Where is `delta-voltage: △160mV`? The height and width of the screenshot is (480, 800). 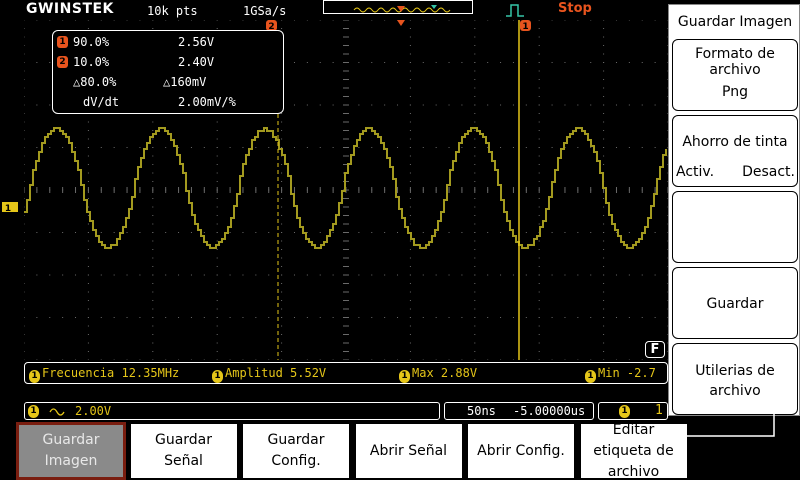 delta-voltage: △160mV is located at coordinates (184, 82).